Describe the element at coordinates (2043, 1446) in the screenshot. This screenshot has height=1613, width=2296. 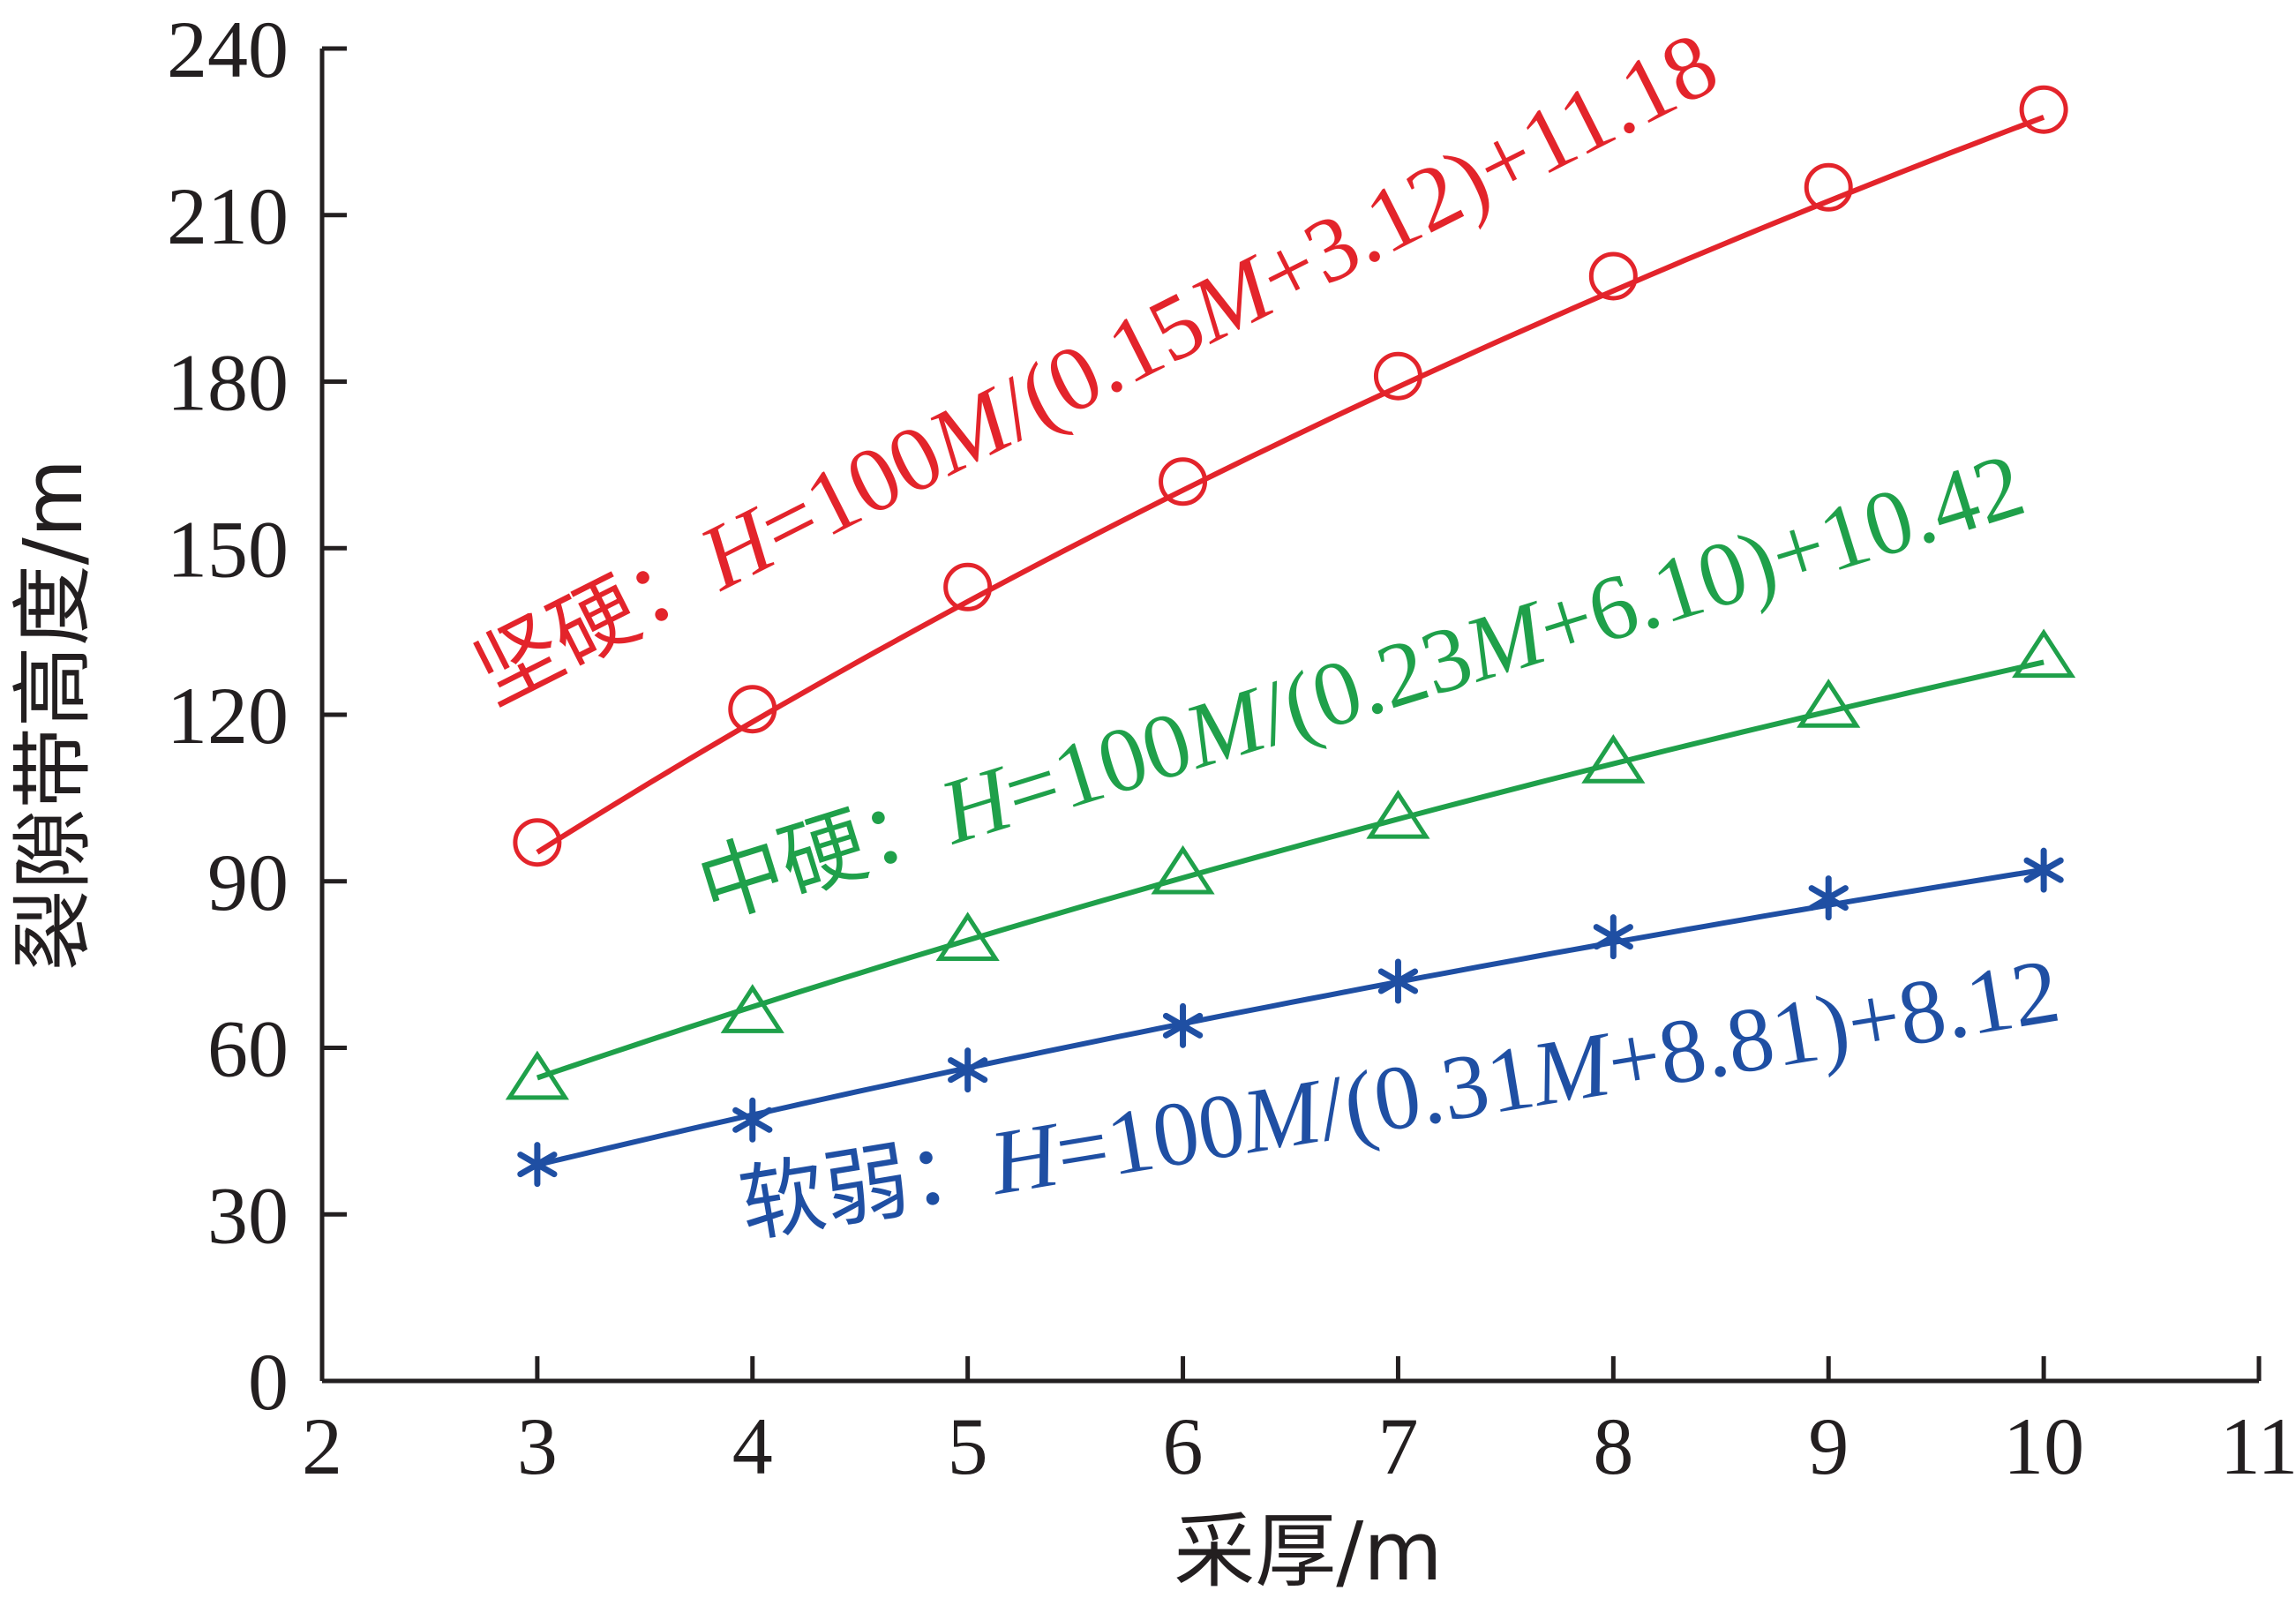
I see `x-tick-label: 10` at that location.